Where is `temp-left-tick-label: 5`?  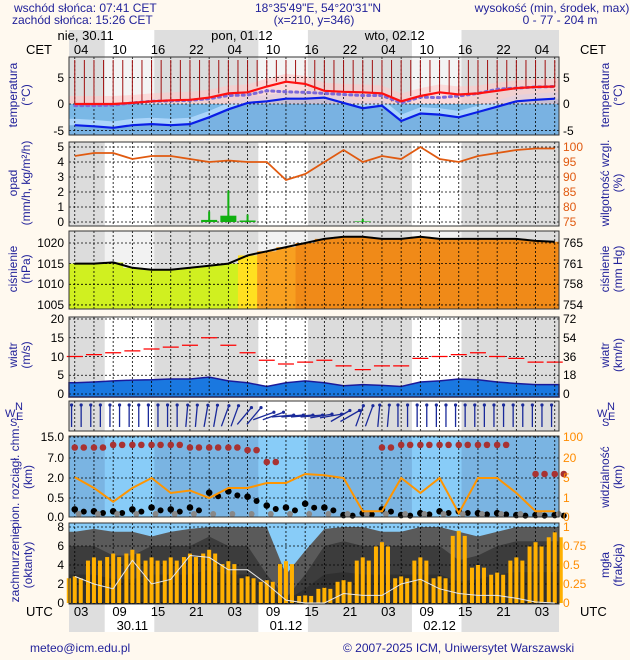
temp-left-tick-label: 5 is located at coordinates (60, 77).